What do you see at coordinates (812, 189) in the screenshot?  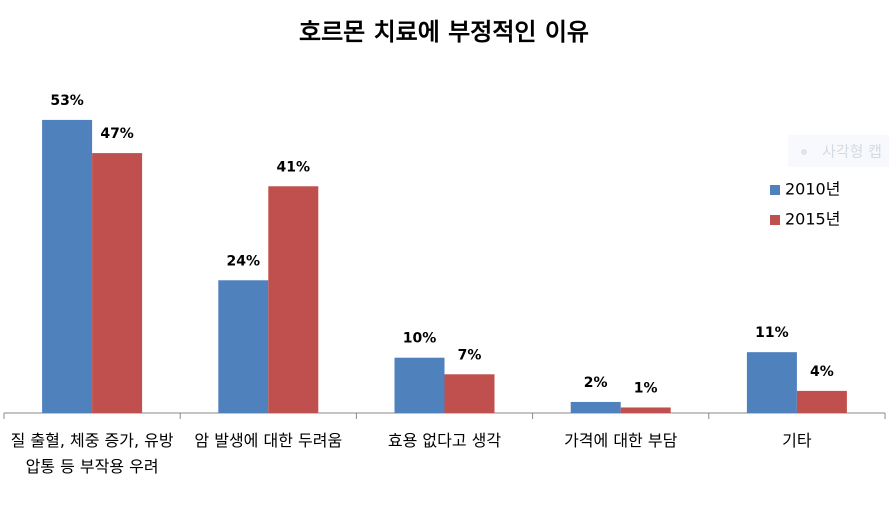 I see `legend-label: 2010년` at bounding box center [812, 189].